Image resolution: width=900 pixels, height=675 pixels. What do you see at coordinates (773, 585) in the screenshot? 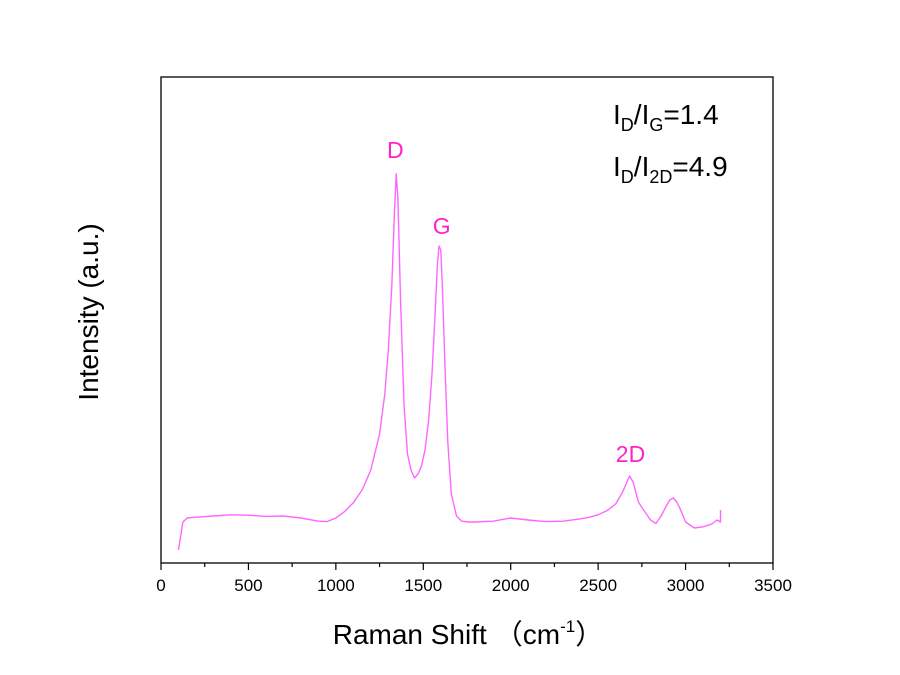
I see `x-tick-label: 3500` at bounding box center [773, 585].